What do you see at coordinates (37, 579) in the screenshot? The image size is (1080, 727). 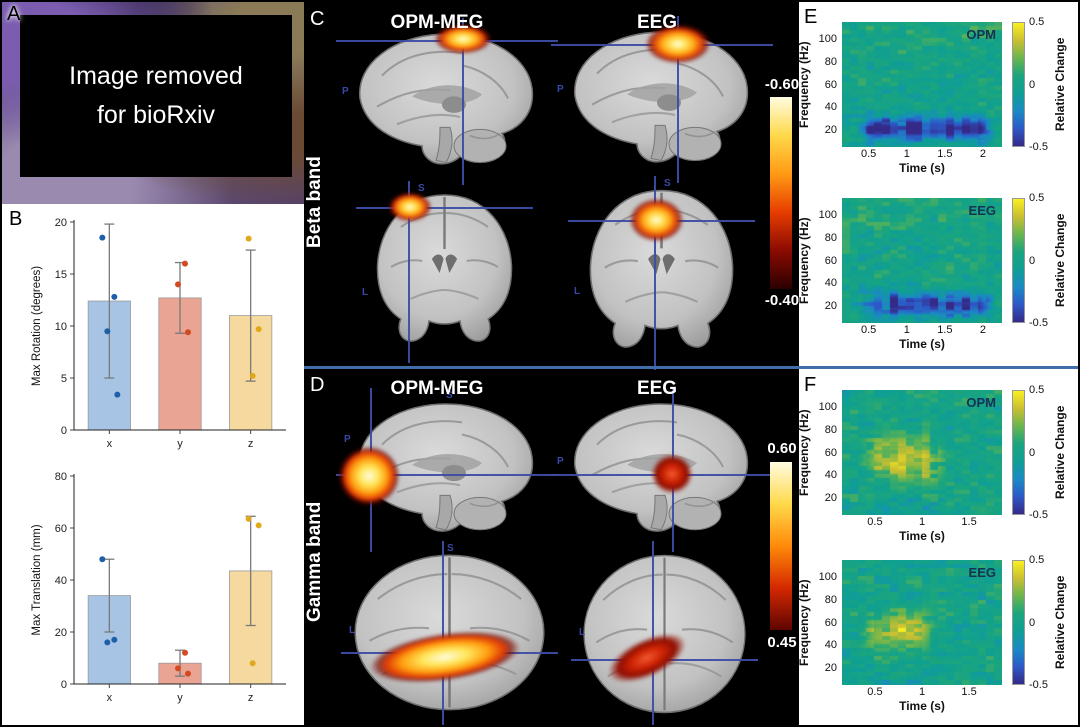 I see `svg-text: Max Translation (mm)` at bounding box center [37, 579].